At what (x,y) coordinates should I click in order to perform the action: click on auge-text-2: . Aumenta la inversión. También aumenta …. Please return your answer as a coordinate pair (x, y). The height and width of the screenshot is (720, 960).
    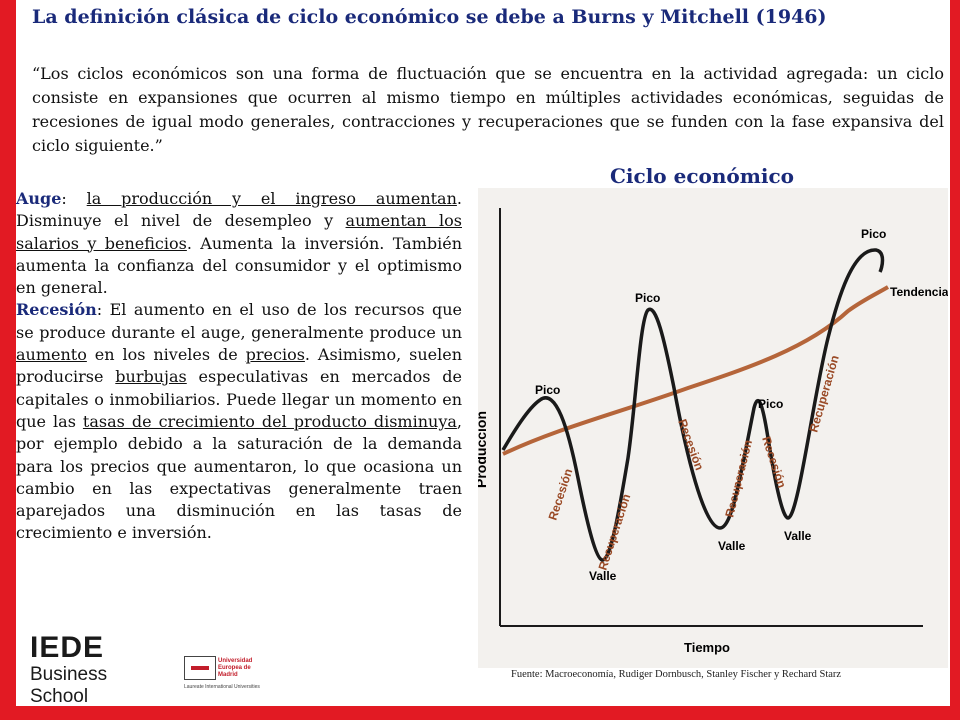
    Looking at the image, I should click on (239, 265).